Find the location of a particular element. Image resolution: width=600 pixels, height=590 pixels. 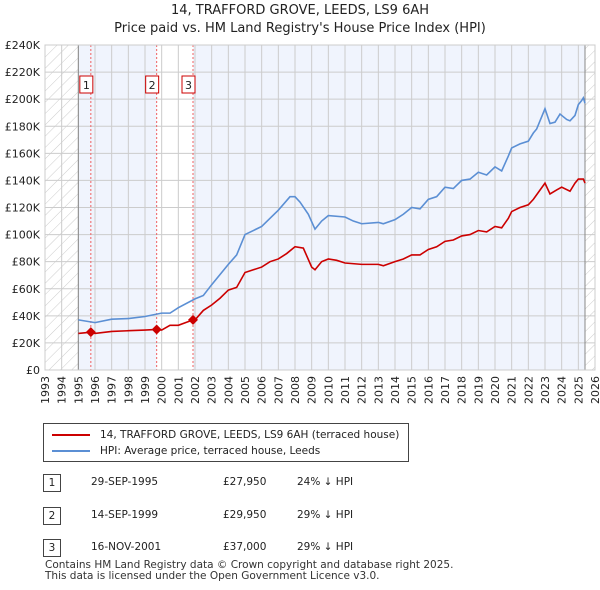

sale-price: £37,000 is located at coordinates (245, 547).